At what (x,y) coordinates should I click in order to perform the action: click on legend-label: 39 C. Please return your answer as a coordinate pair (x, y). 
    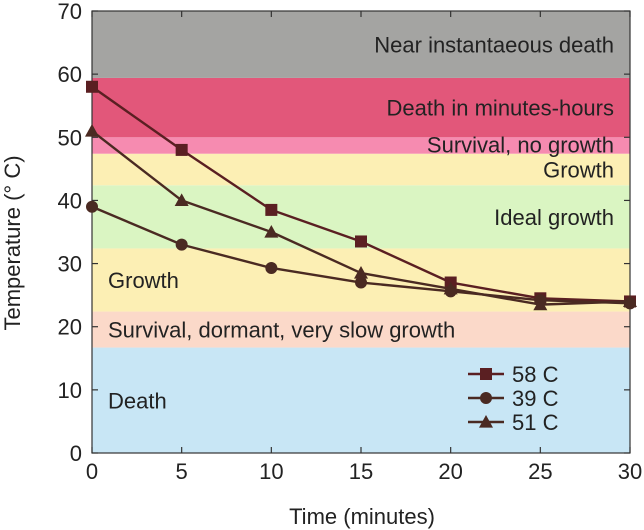
    Looking at the image, I should click on (535, 398).